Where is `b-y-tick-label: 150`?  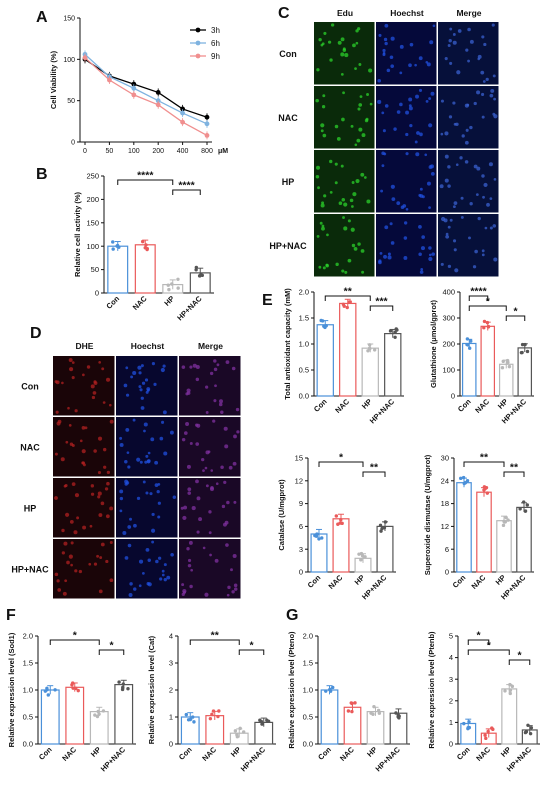
b-y-tick-label: 150 is located at coordinates (92, 222).